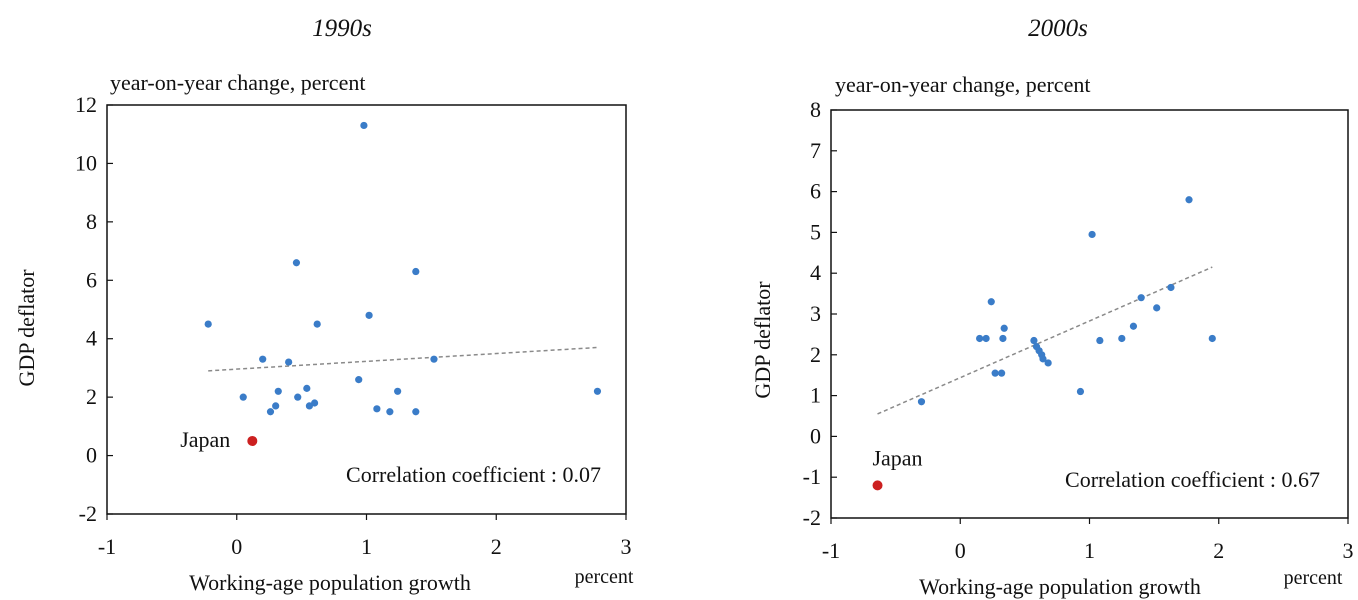 This screenshot has width=1358, height=600. What do you see at coordinates (86, 104) in the screenshot?
I see `y-tick-label: 12` at bounding box center [86, 104].